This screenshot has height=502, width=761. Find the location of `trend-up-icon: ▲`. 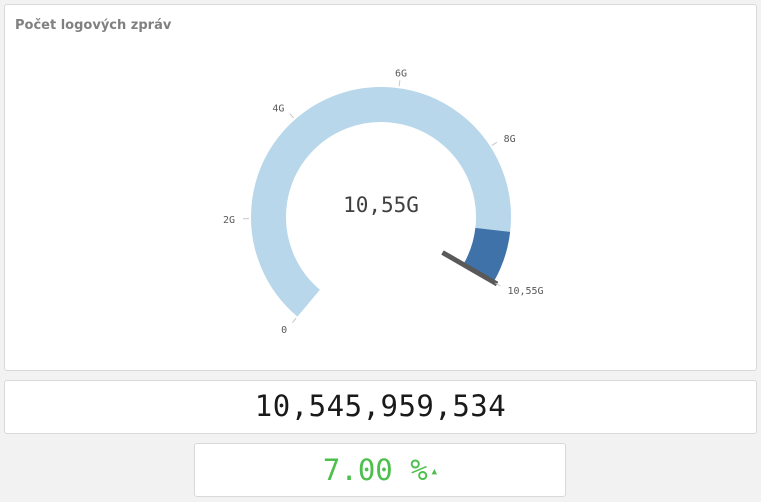

trend-up-icon: ▲ is located at coordinates (434, 472).